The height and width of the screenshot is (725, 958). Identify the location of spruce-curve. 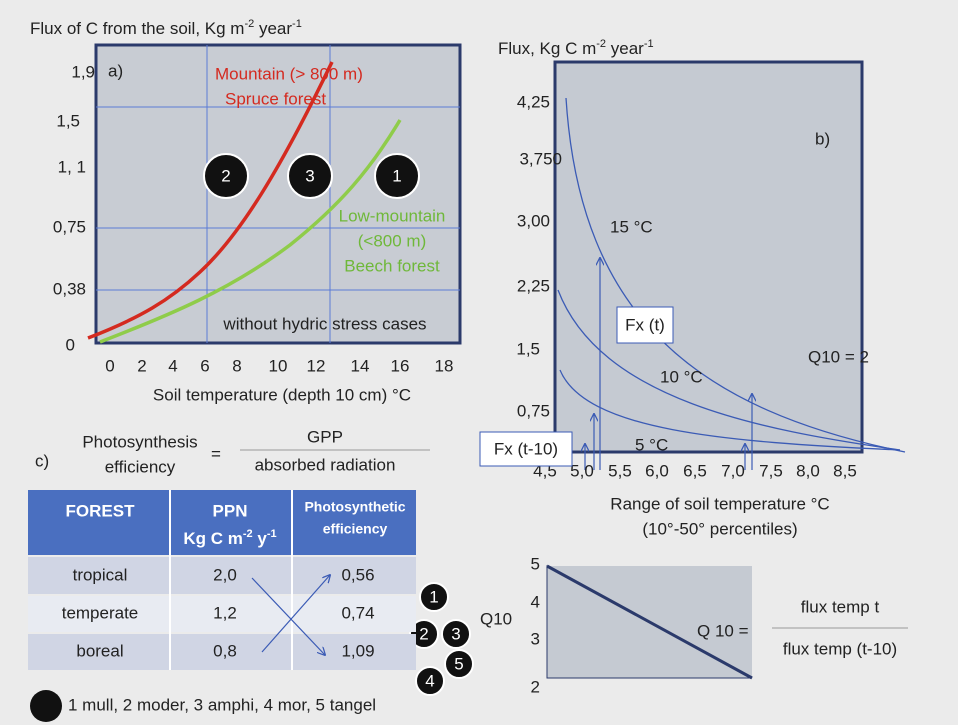
(210, 200).